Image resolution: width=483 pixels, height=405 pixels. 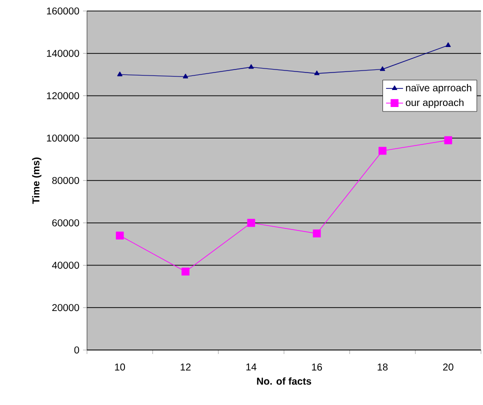 I want to click on x-tick-label: 10, so click(x=120, y=367).